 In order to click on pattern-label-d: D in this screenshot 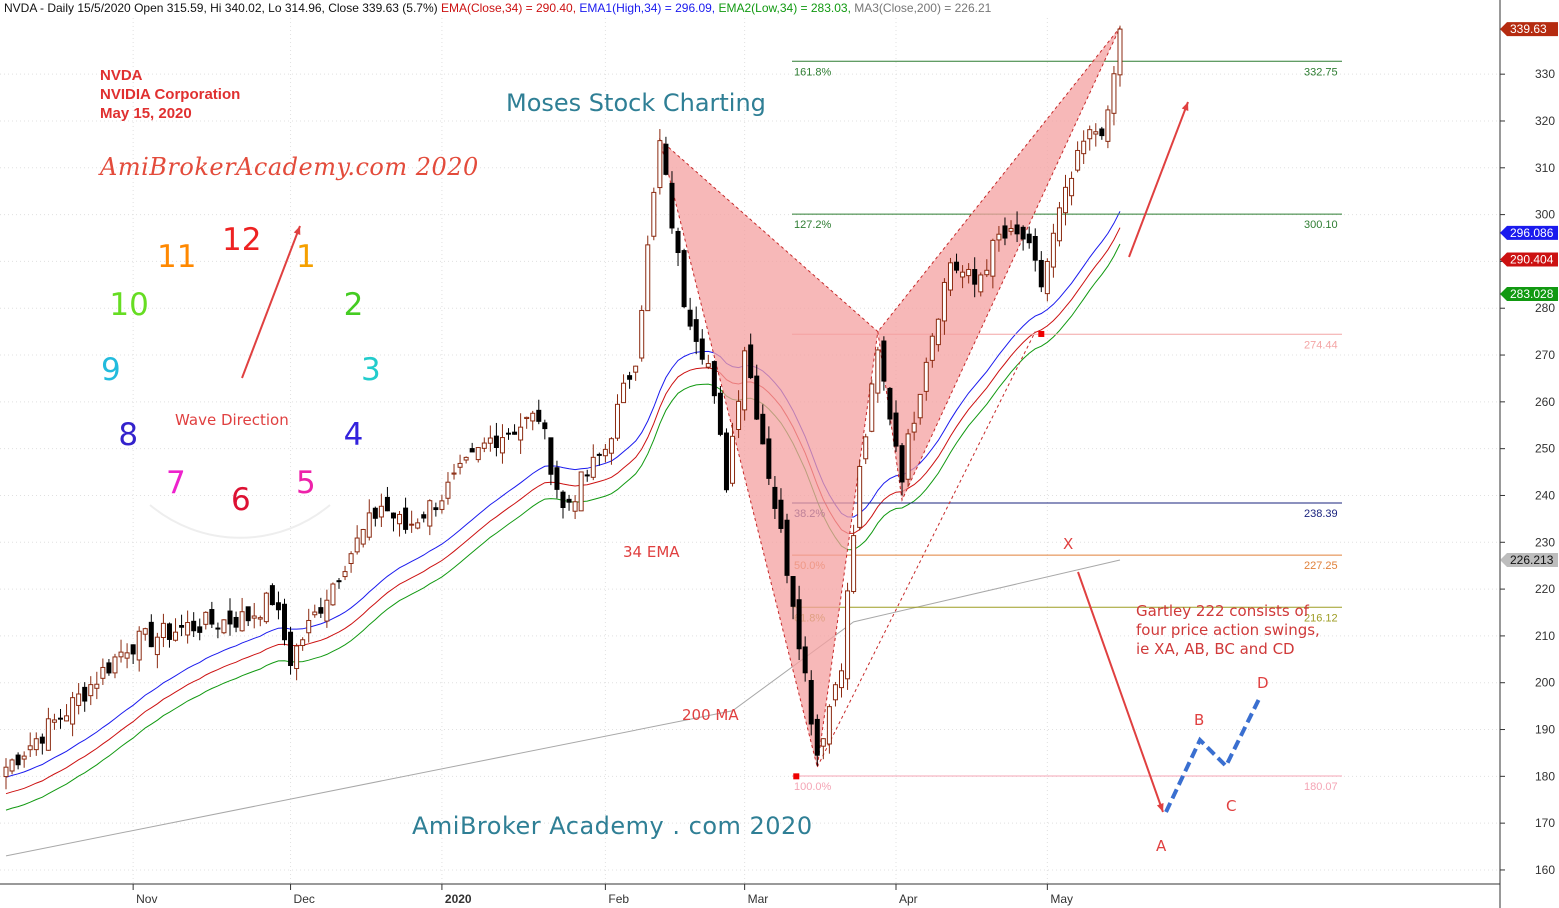, I will do `click(1263, 683)`.